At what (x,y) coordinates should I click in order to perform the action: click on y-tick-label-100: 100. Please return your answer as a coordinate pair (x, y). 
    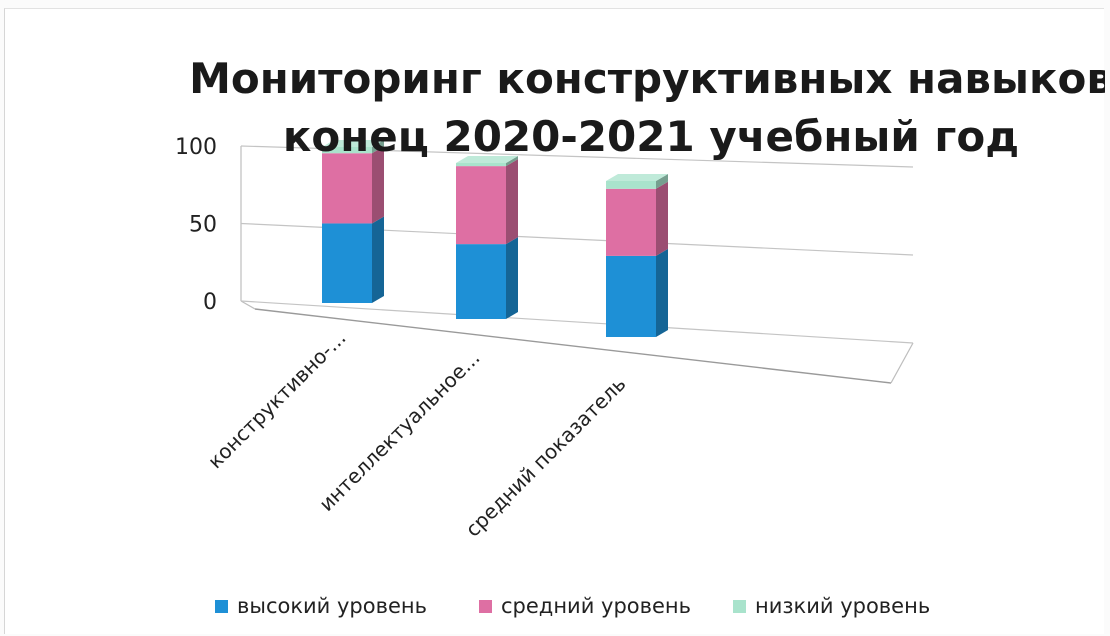
    Looking at the image, I should click on (196, 147).